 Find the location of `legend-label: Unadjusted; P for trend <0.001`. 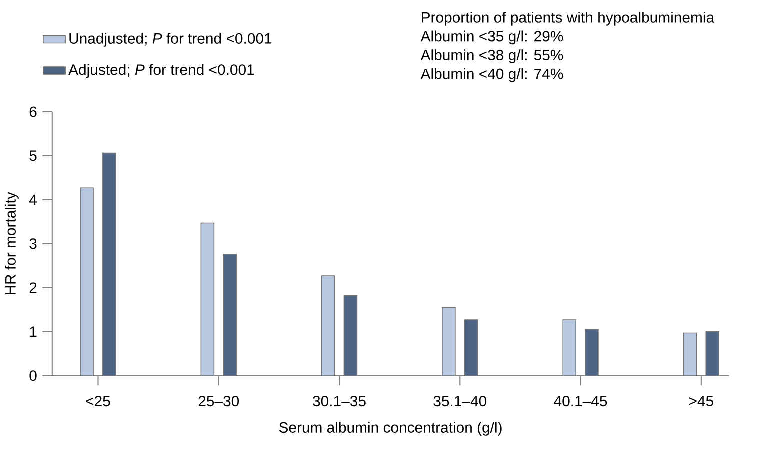

legend-label: Unadjusted; P for trend <0.001 is located at coordinates (171, 40).